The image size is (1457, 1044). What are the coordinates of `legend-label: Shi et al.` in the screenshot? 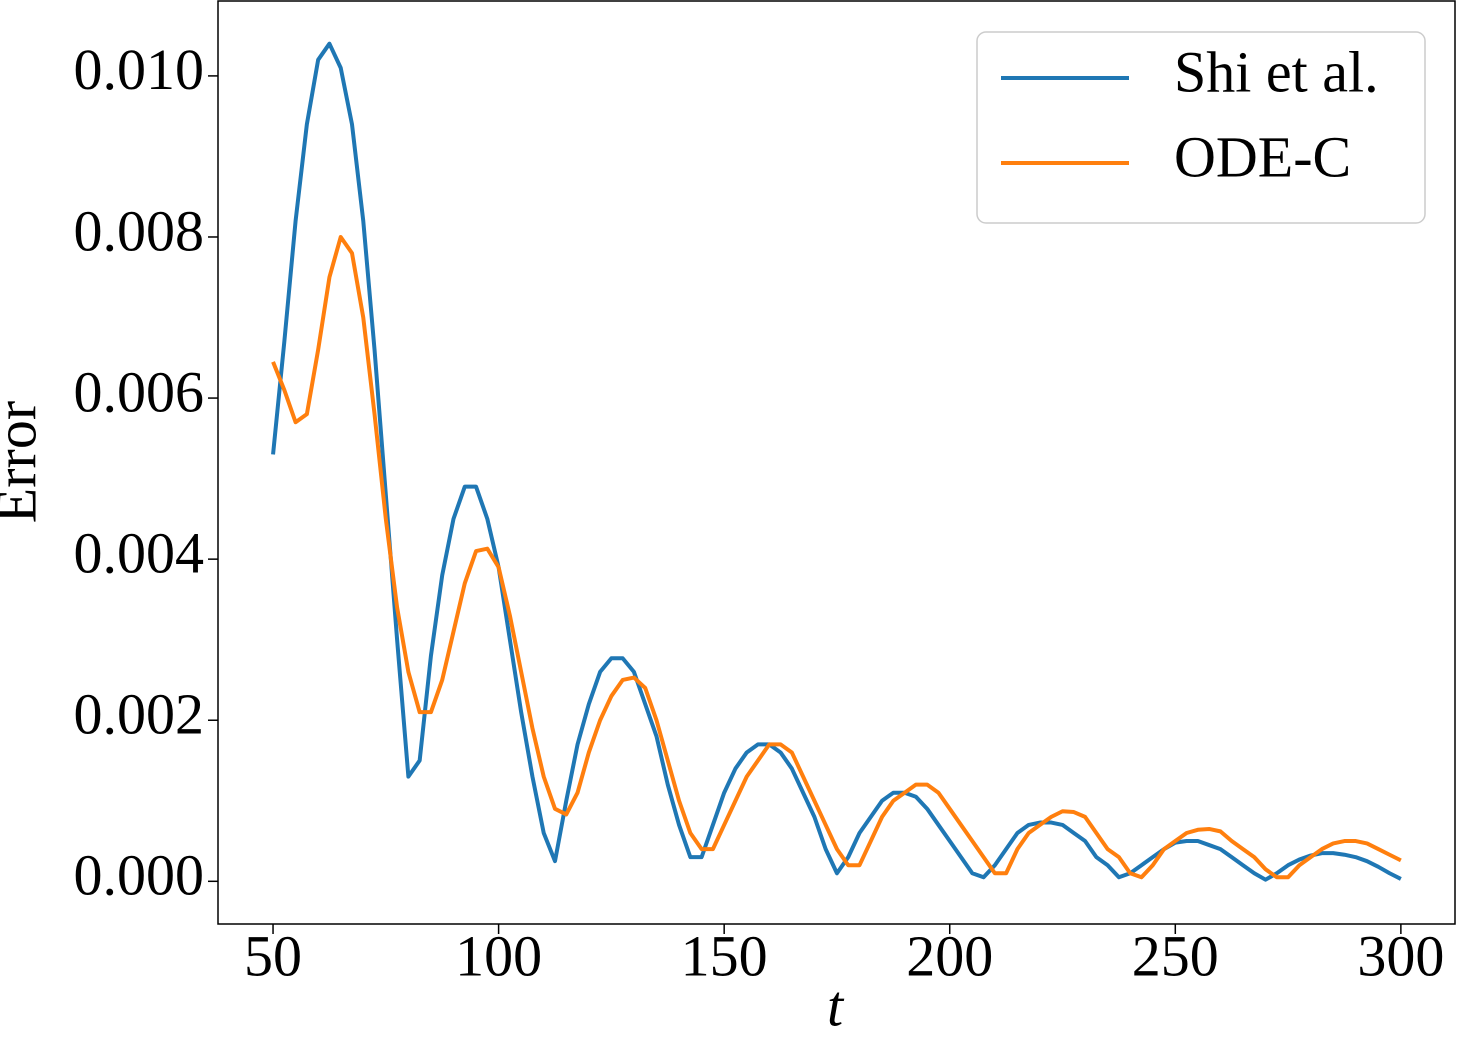 It's located at (1276, 71).